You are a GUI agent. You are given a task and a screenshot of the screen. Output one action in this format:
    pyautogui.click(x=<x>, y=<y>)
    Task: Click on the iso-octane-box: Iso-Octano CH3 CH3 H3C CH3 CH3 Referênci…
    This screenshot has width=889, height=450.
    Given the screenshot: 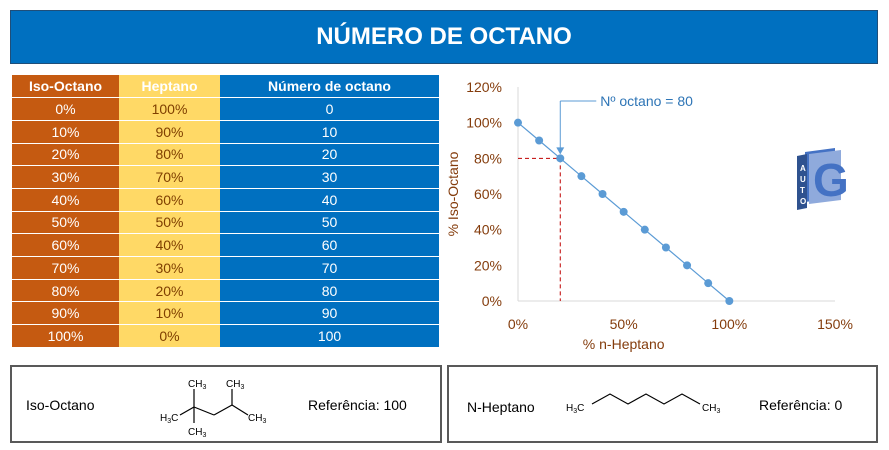 What is the action you would take?
    pyautogui.click(x=226, y=404)
    